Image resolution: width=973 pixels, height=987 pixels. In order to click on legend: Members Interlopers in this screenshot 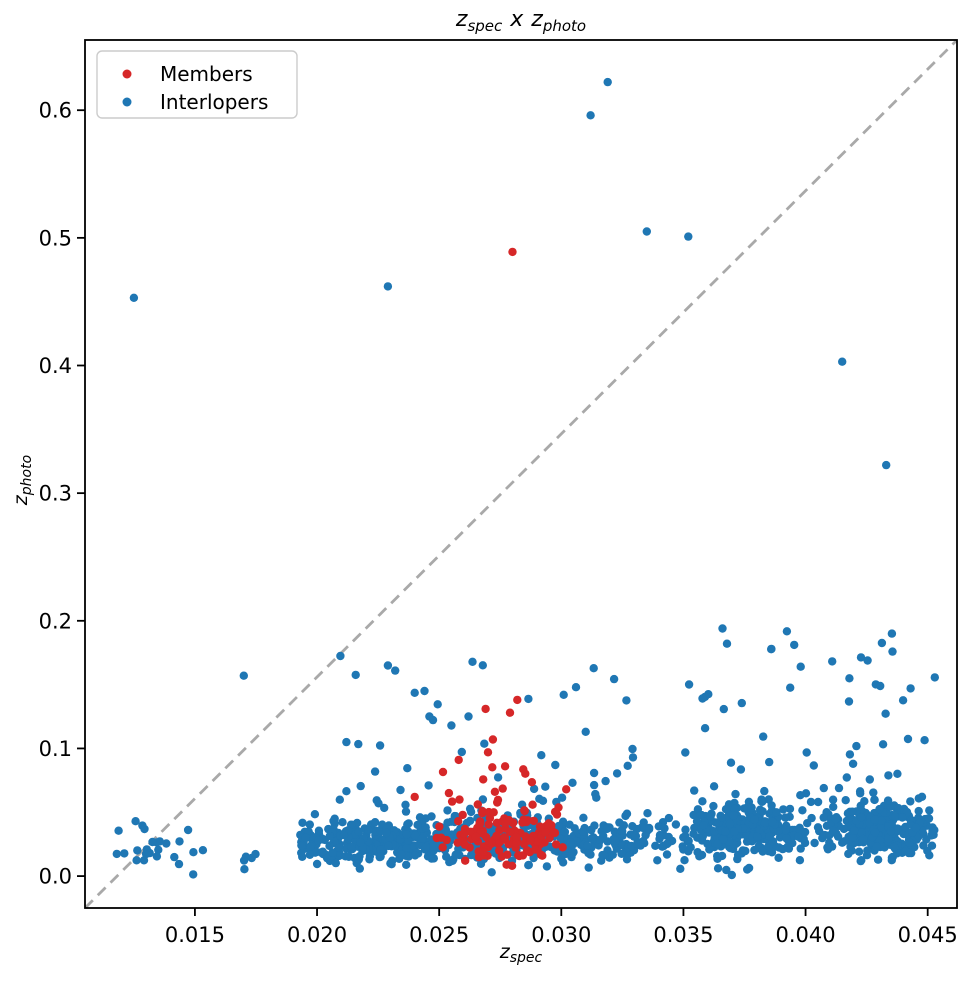, I will do `click(197, 84)`.